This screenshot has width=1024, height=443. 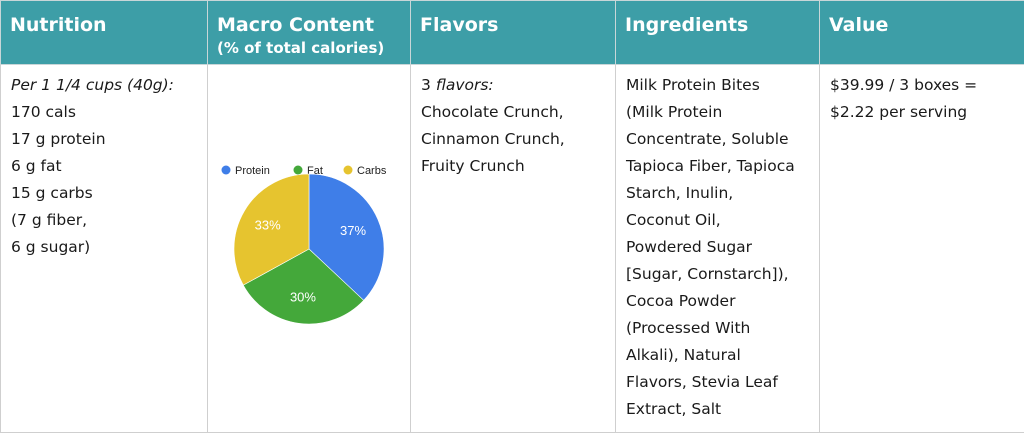 What do you see at coordinates (459, 25) in the screenshot?
I see `header-flavors-label: Flavors` at bounding box center [459, 25].